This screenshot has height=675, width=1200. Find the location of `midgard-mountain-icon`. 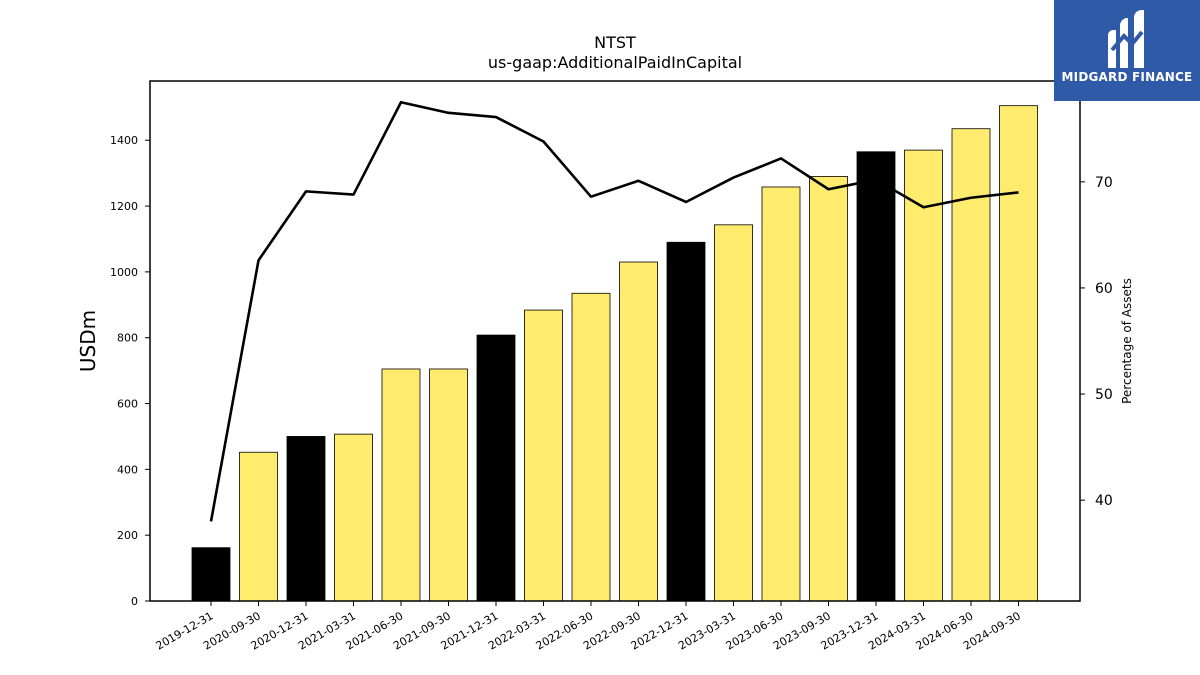

midgard-mountain-icon is located at coordinates (1126, 39).